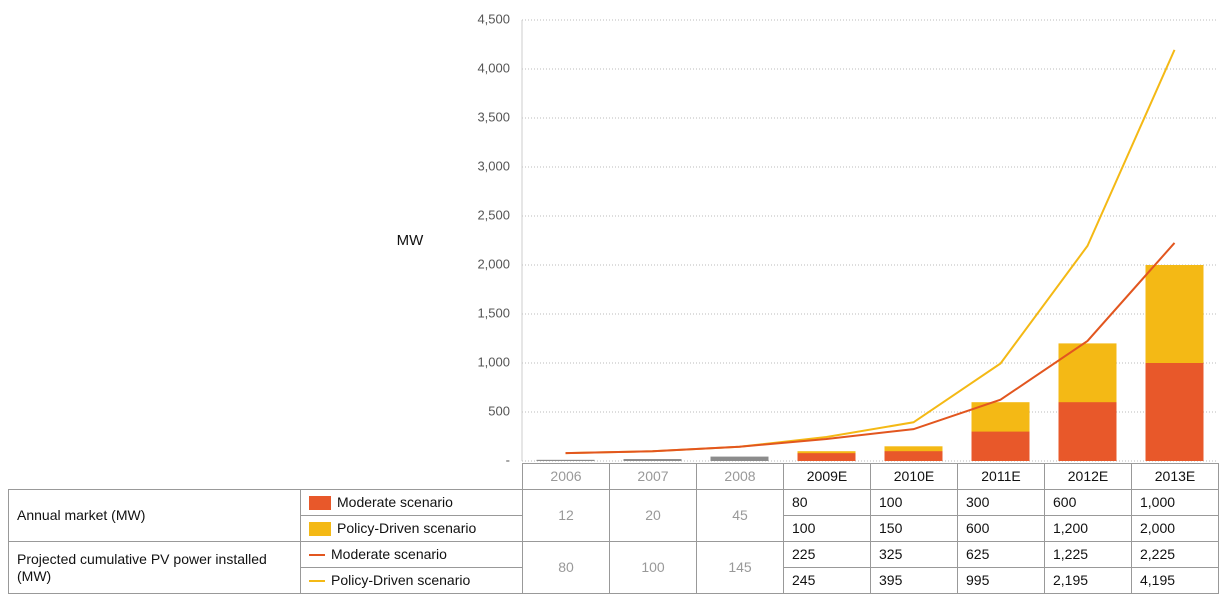  What do you see at coordinates (914, 580) in the screenshot?
I see `table-value: 395` at bounding box center [914, 580].